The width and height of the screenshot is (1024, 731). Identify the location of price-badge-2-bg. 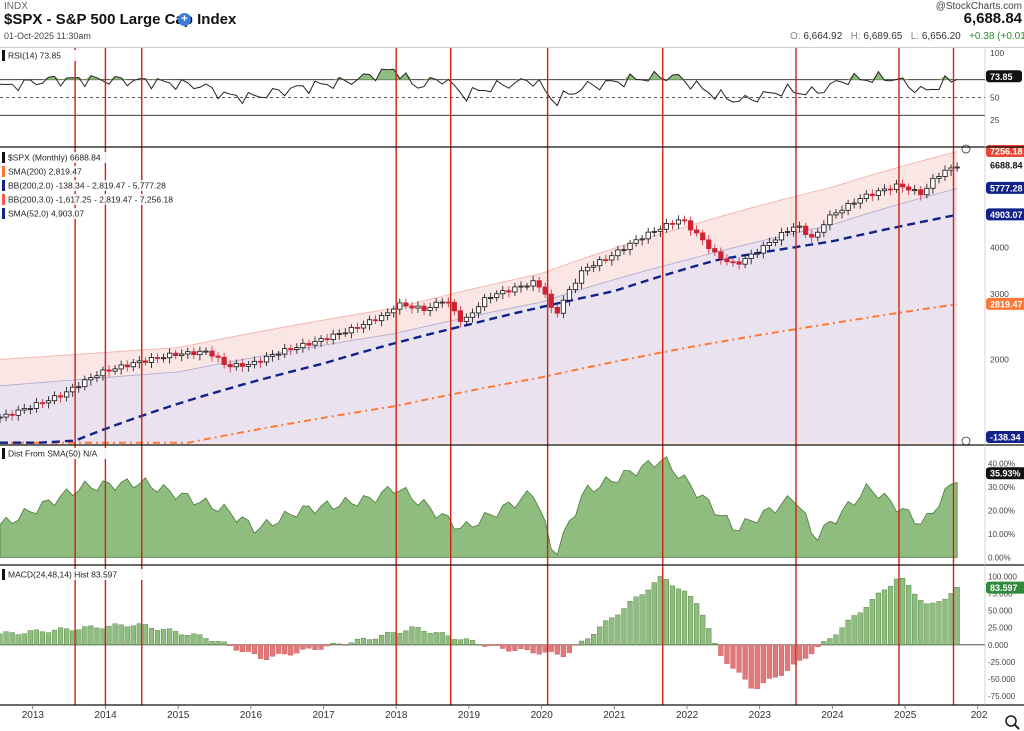
(1005, 187).